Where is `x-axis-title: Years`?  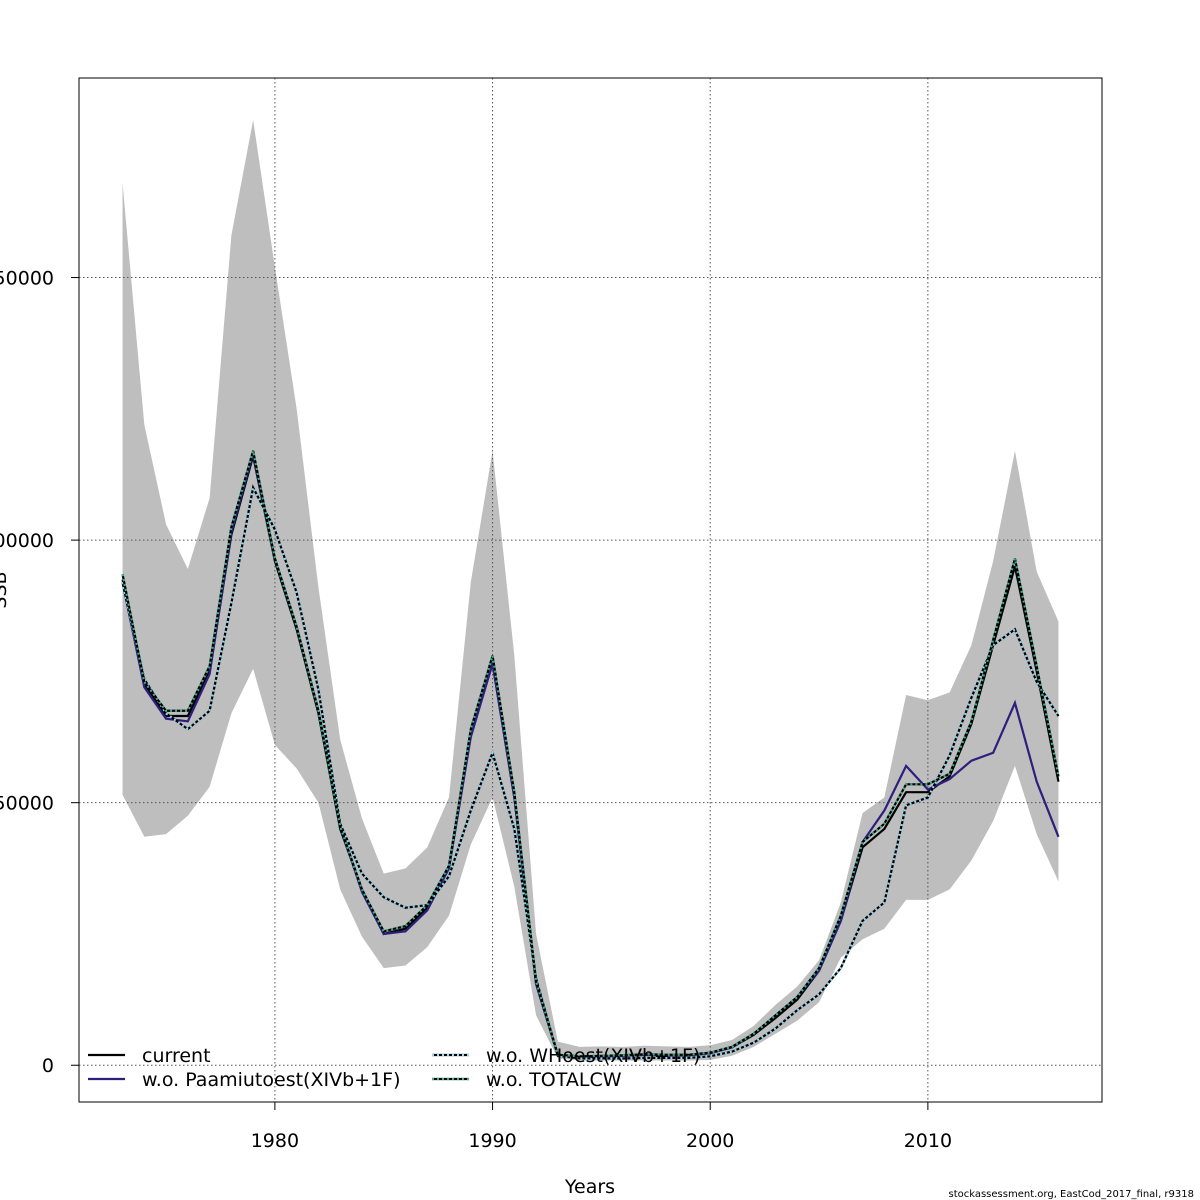 x-axis-title: Years is located at coordinates (589, 1187).